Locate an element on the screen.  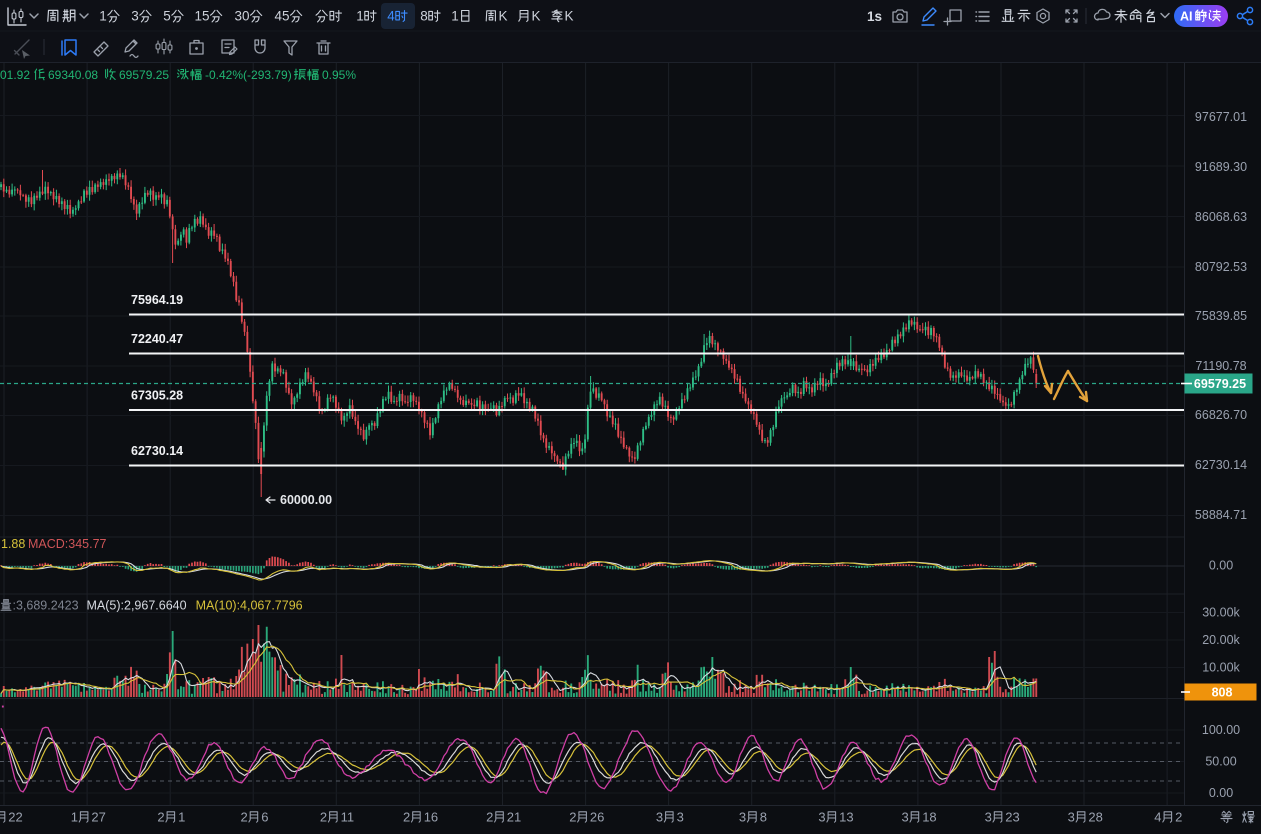
svg-text: 16 is located at coordinates (431, 817).